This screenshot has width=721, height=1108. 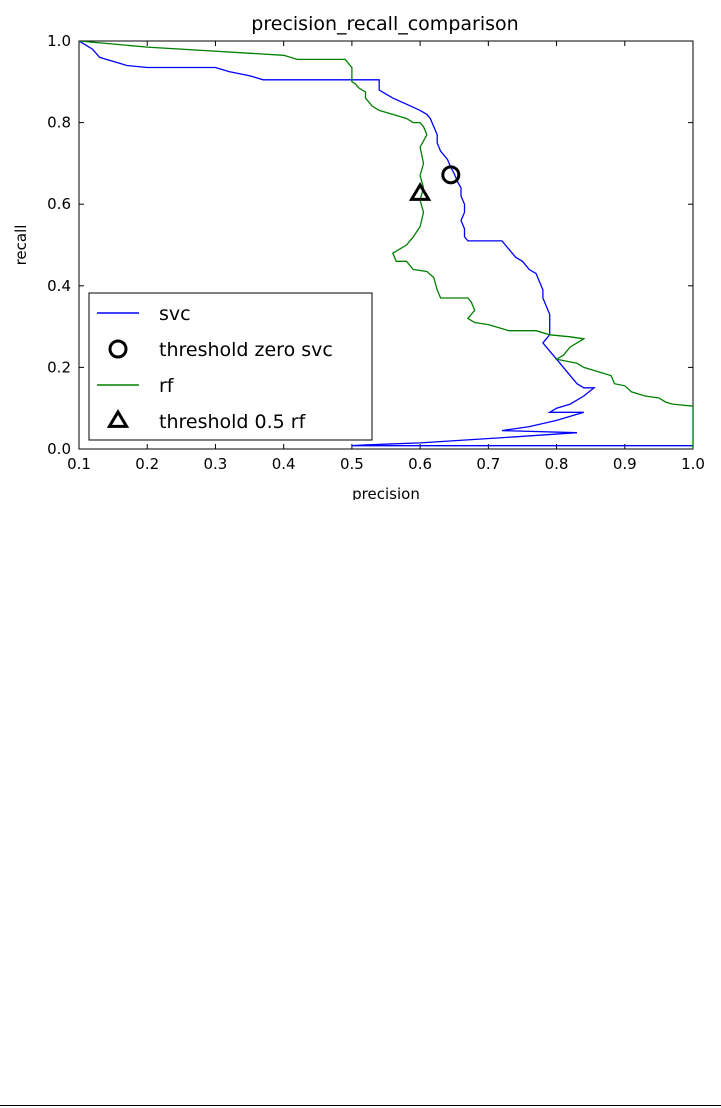 What do you see at coordinates (451, 175) in the screenshot?
I see `threshold-zero-svc-marker` at bounding box center [451, 175].